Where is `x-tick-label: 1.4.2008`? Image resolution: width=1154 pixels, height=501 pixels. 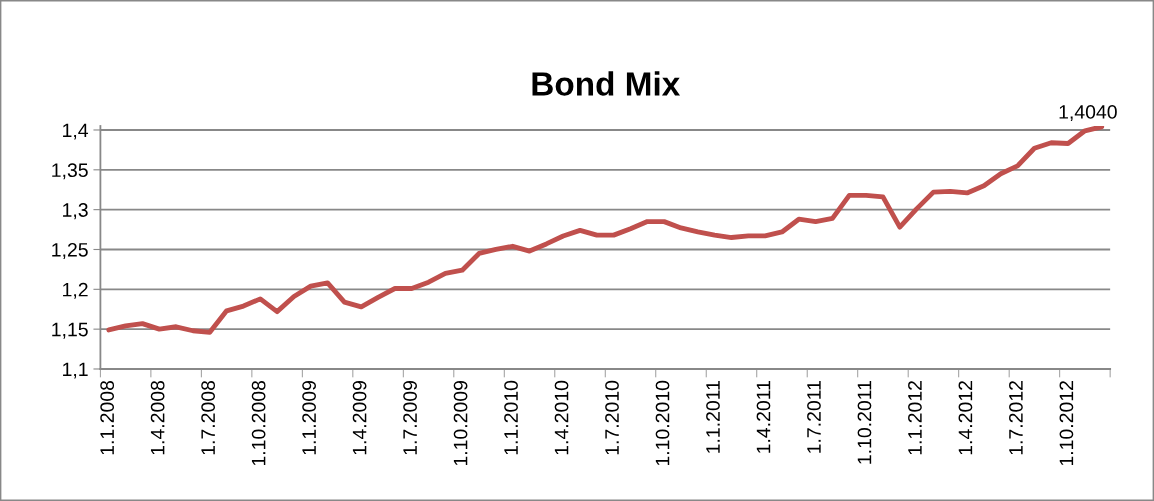
x-tick-label: 1.4.2008 is located at coordinates (157, 417).